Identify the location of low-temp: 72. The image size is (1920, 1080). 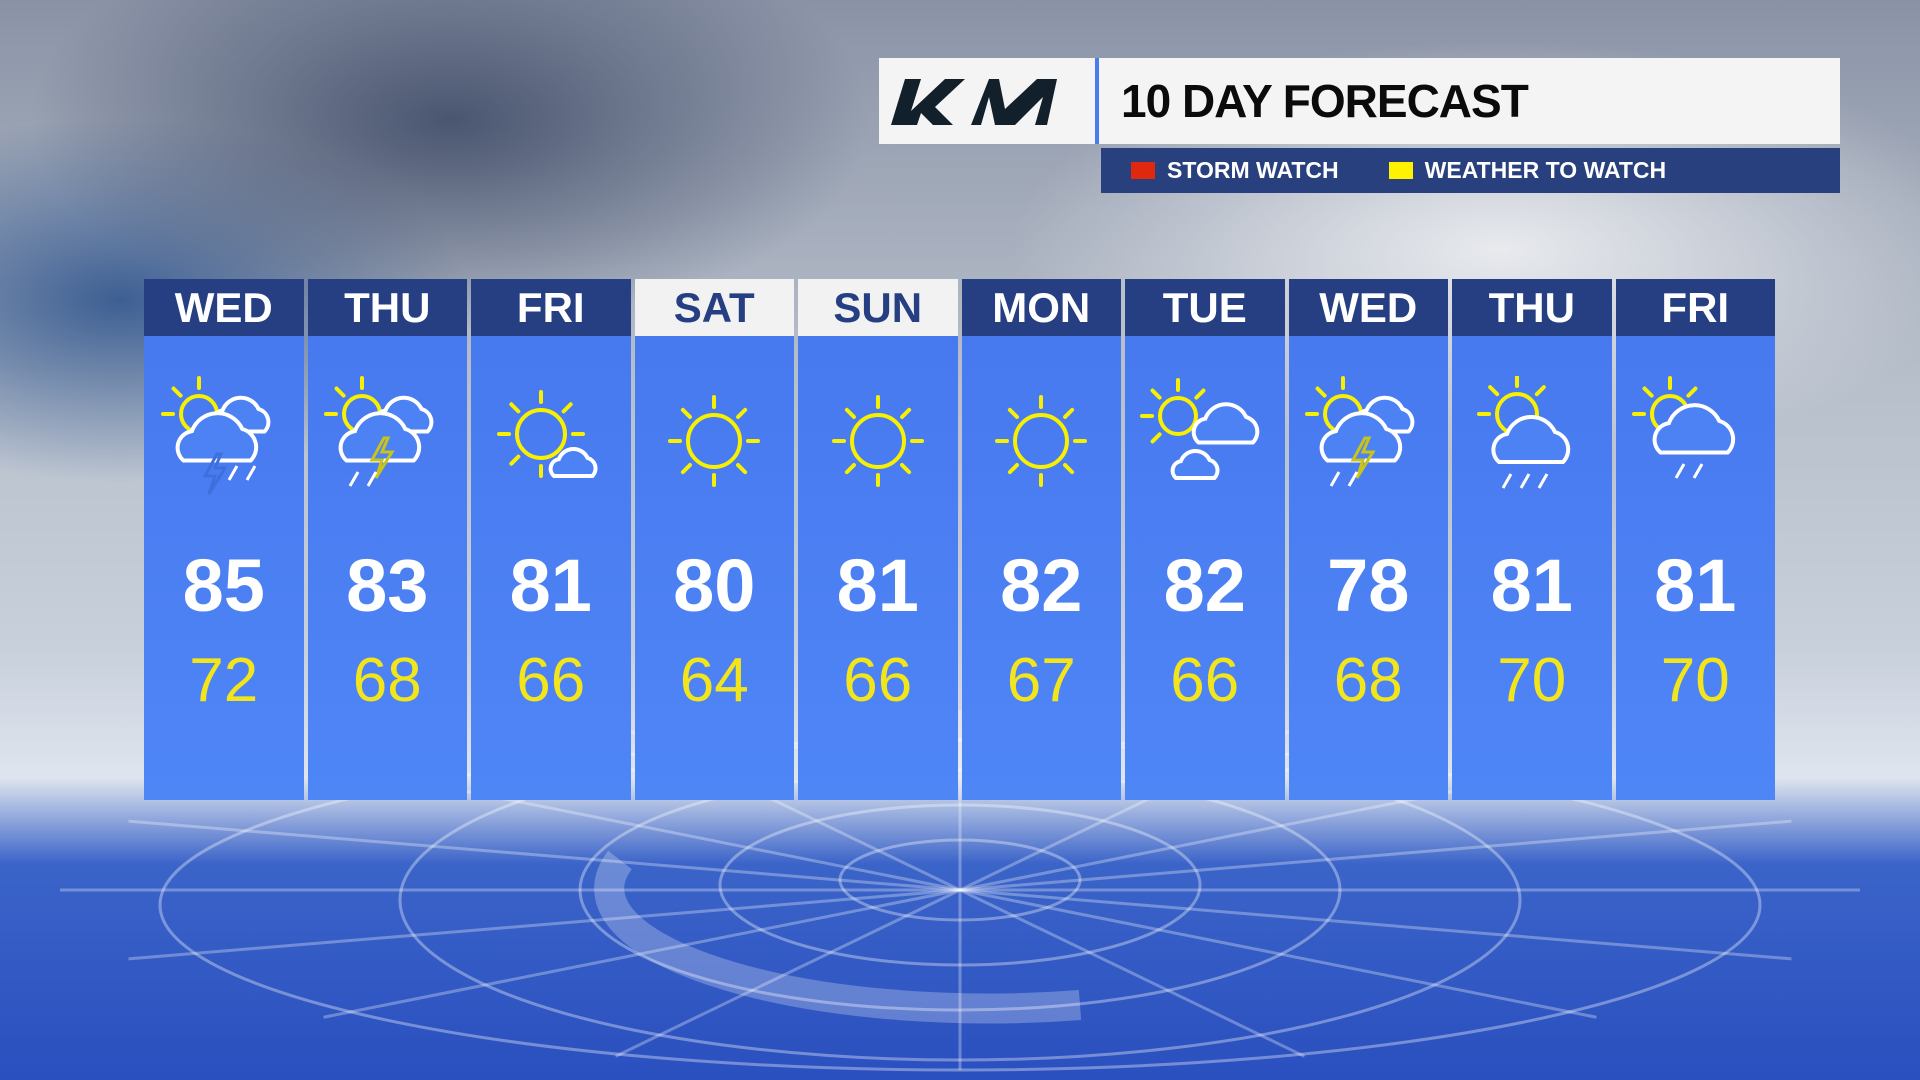
(224, 680).